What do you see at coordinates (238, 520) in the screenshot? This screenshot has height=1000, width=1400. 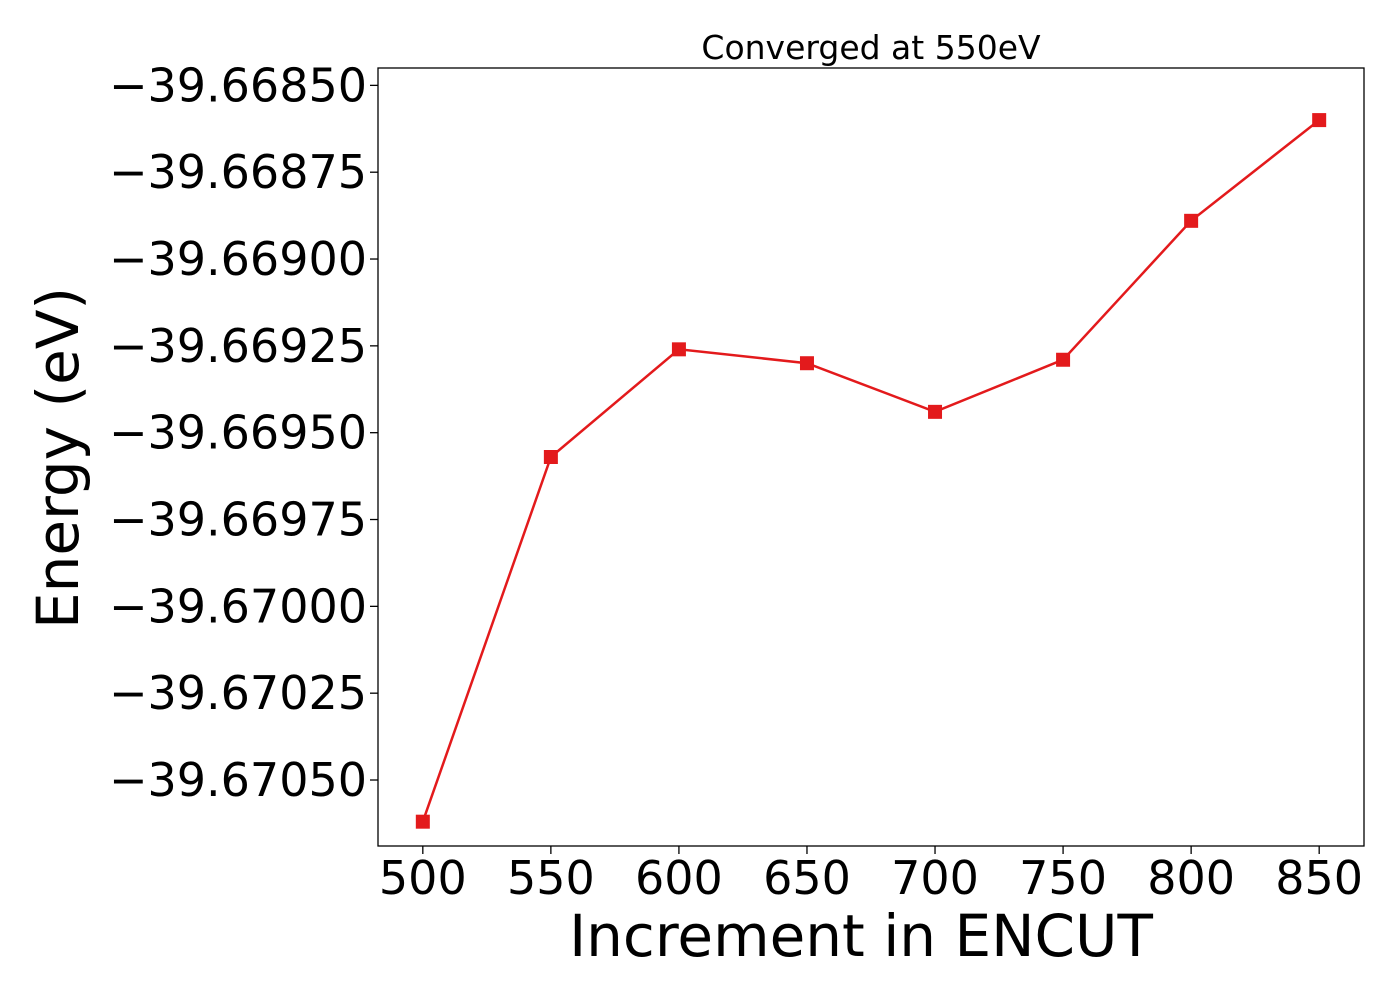 I see `y-tick-label: −39.66975` at bounding box center [238, 520].